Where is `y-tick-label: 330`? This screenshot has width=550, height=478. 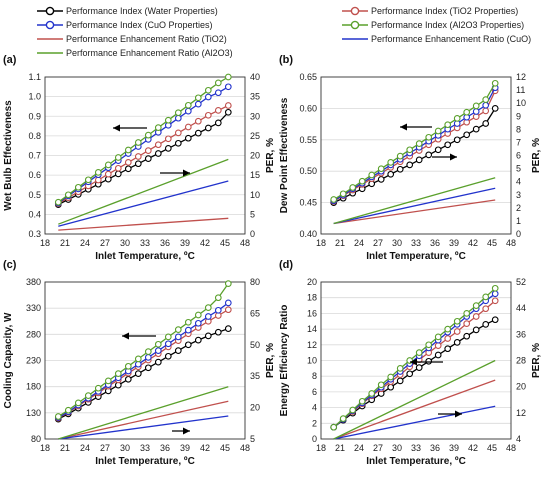
y-tick-label: 330 is located at coordinates (33, 308).